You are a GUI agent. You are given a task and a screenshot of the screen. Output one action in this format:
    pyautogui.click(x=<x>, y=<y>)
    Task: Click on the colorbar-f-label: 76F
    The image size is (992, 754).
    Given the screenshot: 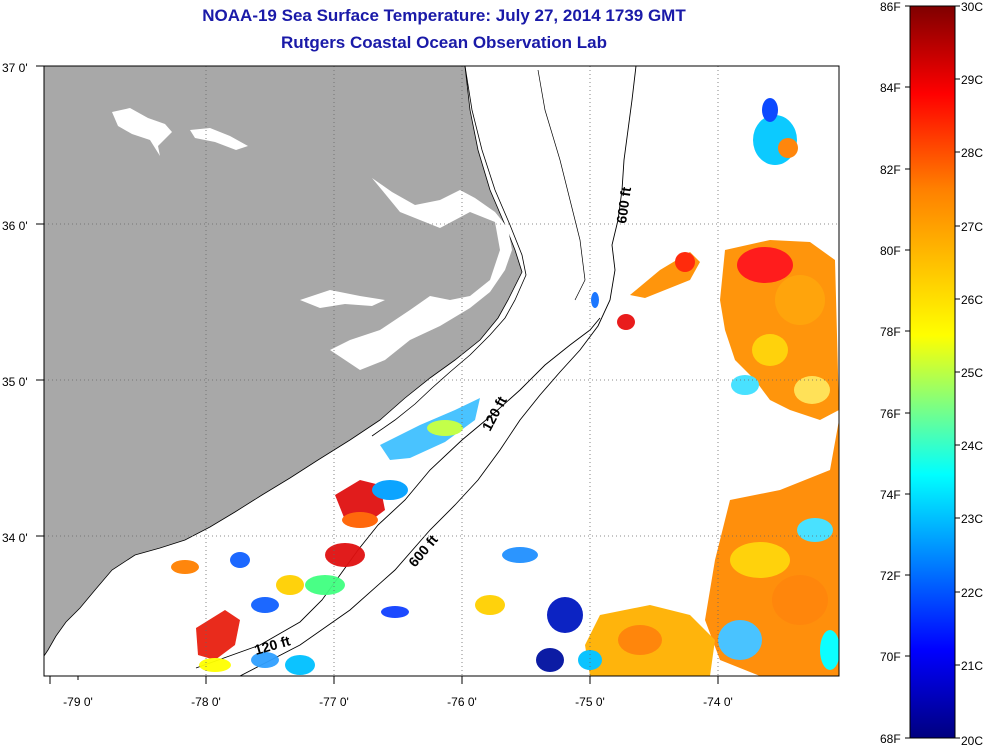 What is the action you would take?
    pyautogui.click(x=890, y=414)
    